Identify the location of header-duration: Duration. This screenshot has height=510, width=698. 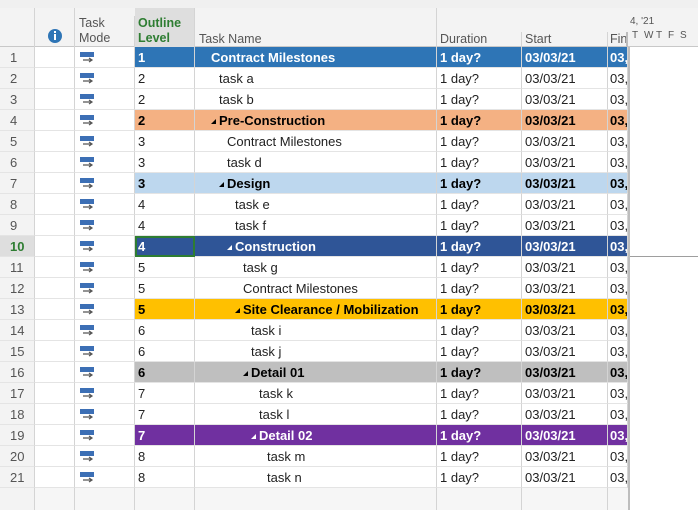
(479, 39).